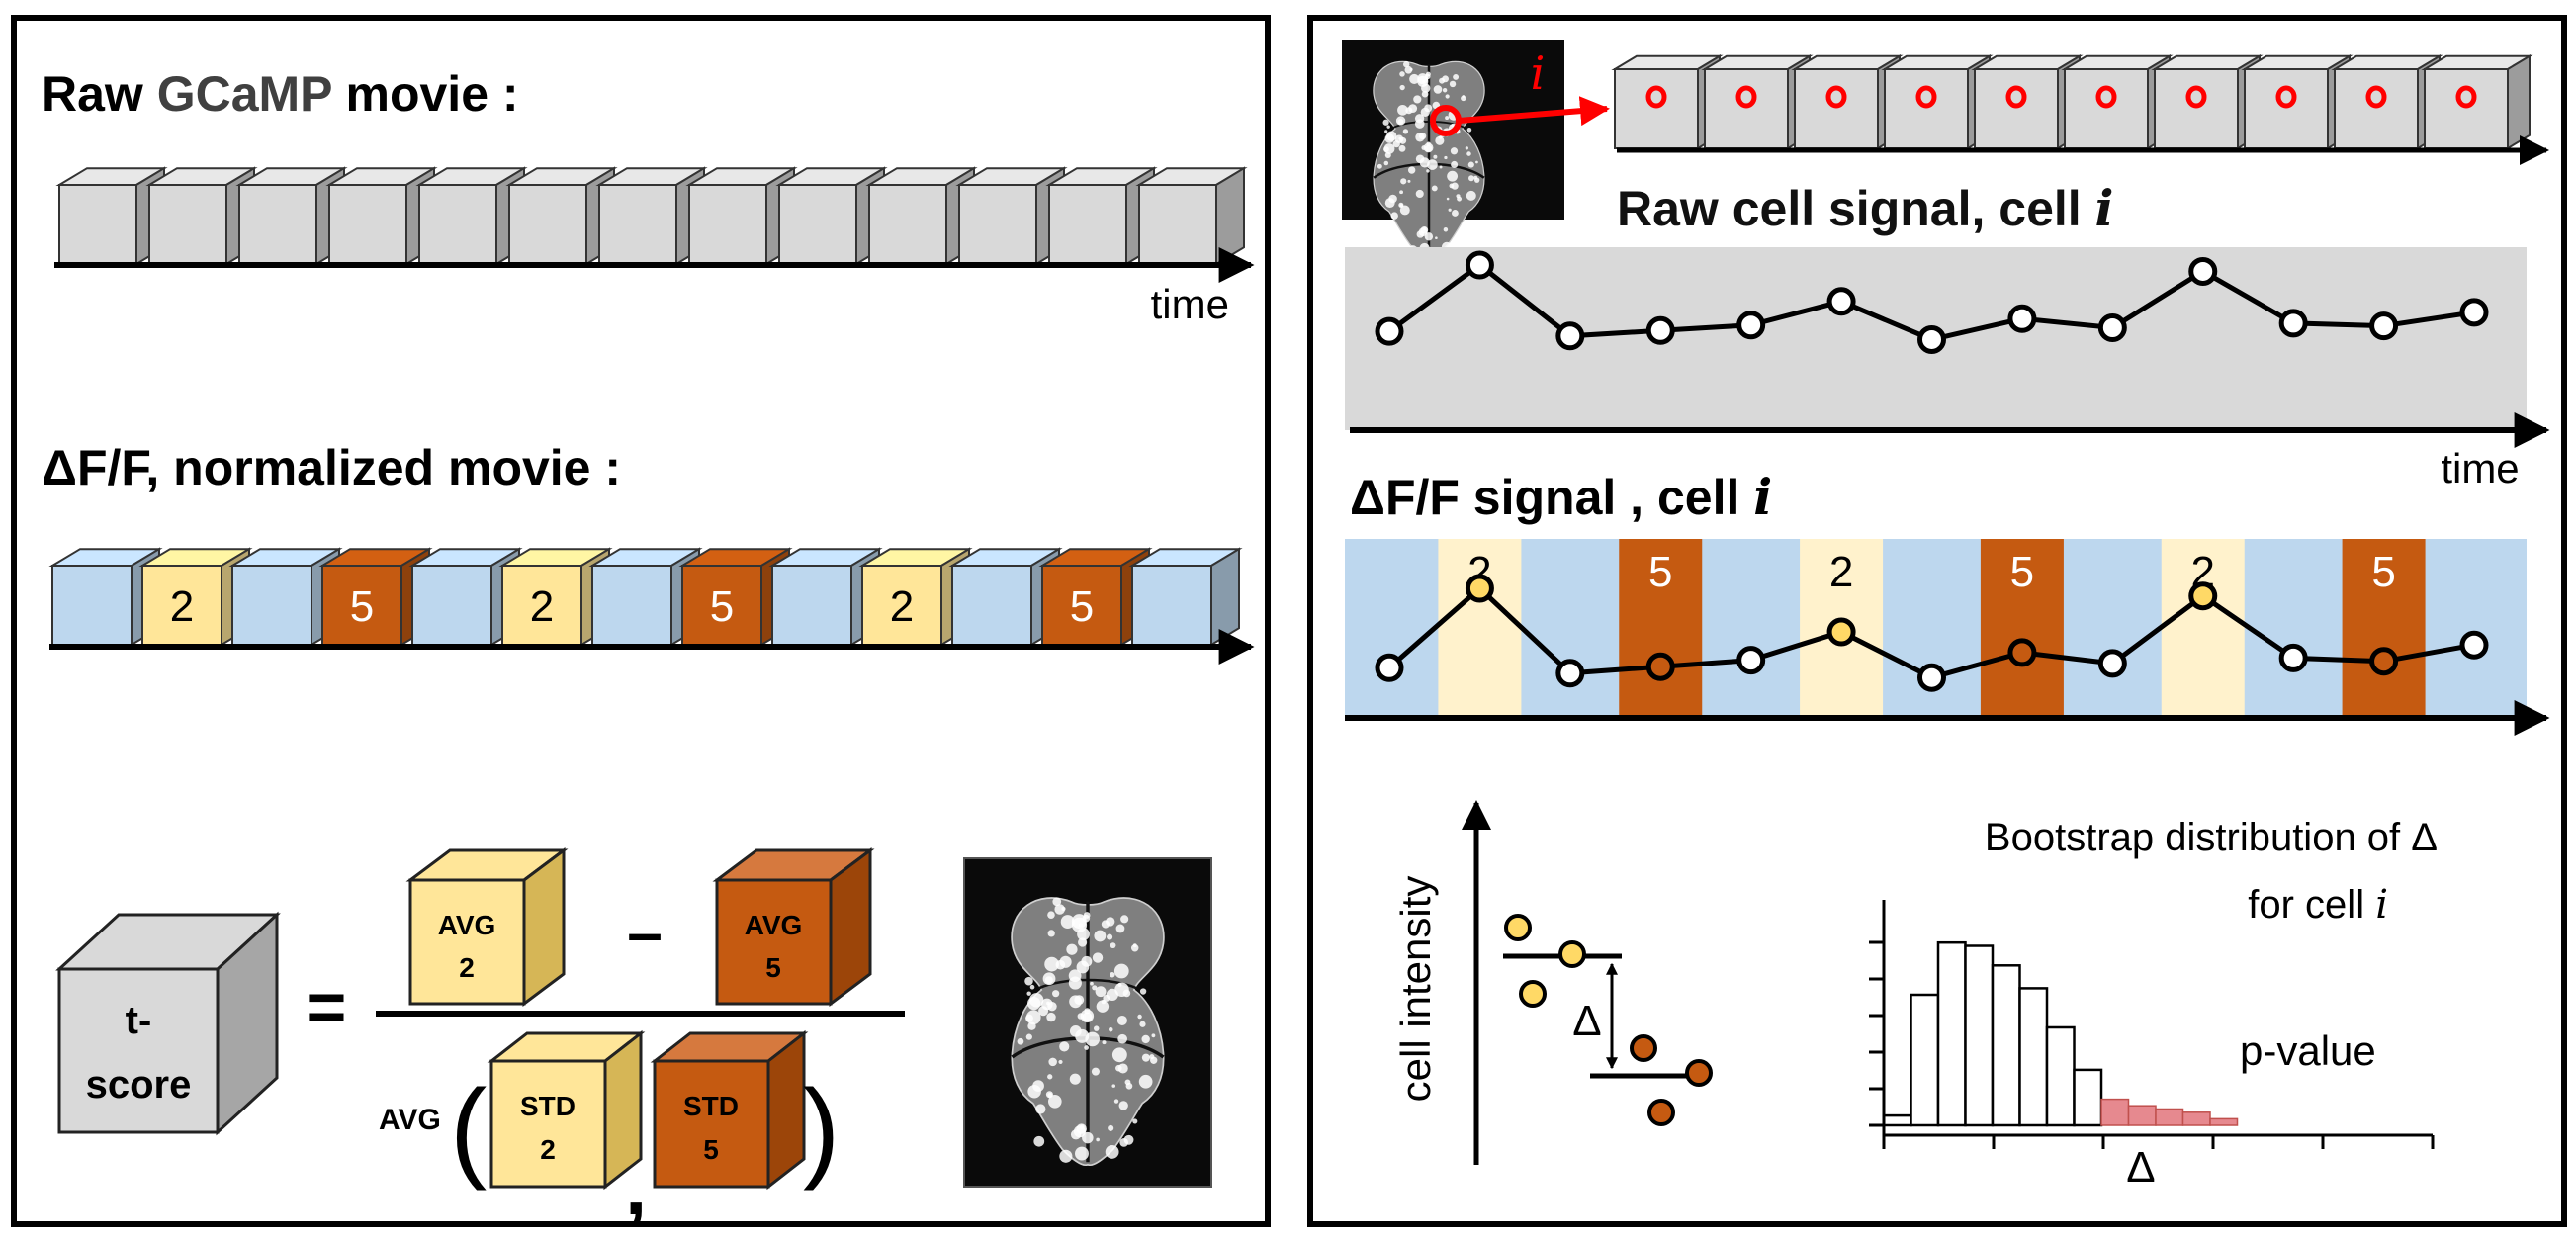  Describe the element at coordinates (331, 467) in the screenshot. I see `normalized-movie-title: ΔF/F, normalized movie :` at that location.